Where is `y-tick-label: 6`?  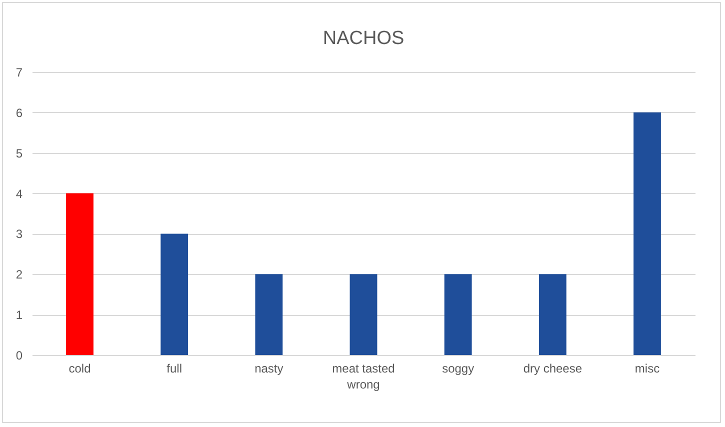 y-tick-label: 6 is located at coordinates (19, 113).